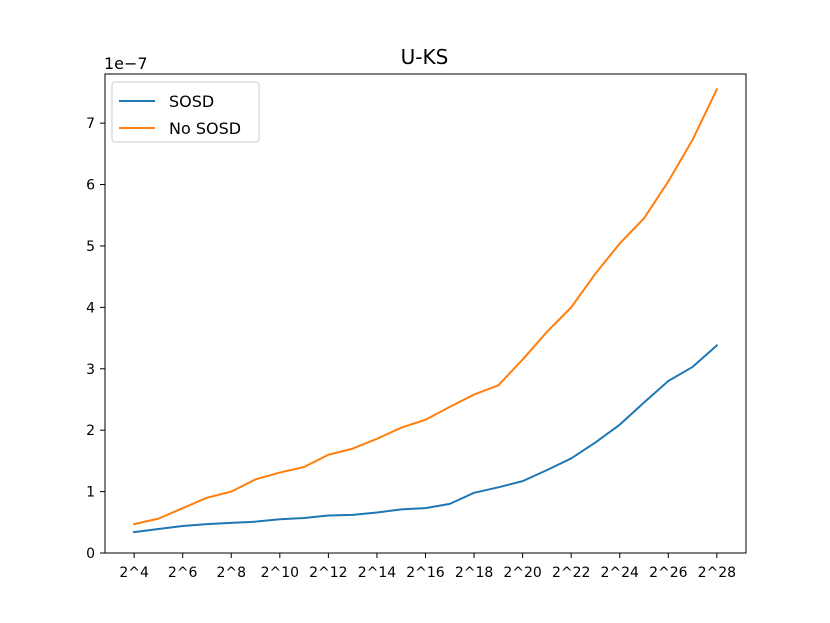 This screenshot has height=623, width=830. Describe the element at coordinates (90, 370) in the screenshot. I see `y-tick-label: 3` at that location.